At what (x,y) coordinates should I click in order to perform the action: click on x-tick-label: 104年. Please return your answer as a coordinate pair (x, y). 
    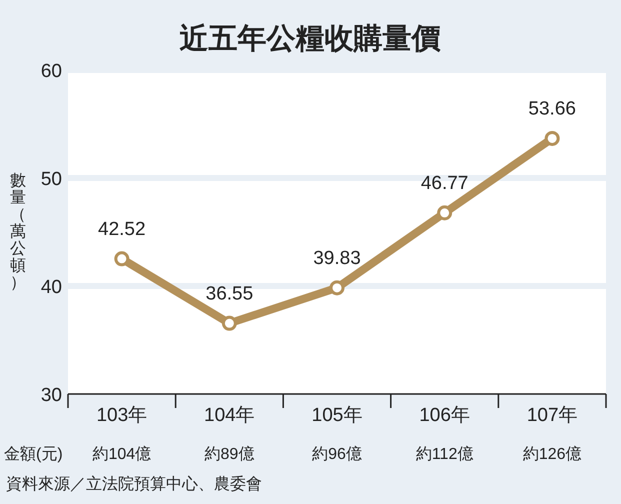
    Looking at the image, I should click on (229, 415).